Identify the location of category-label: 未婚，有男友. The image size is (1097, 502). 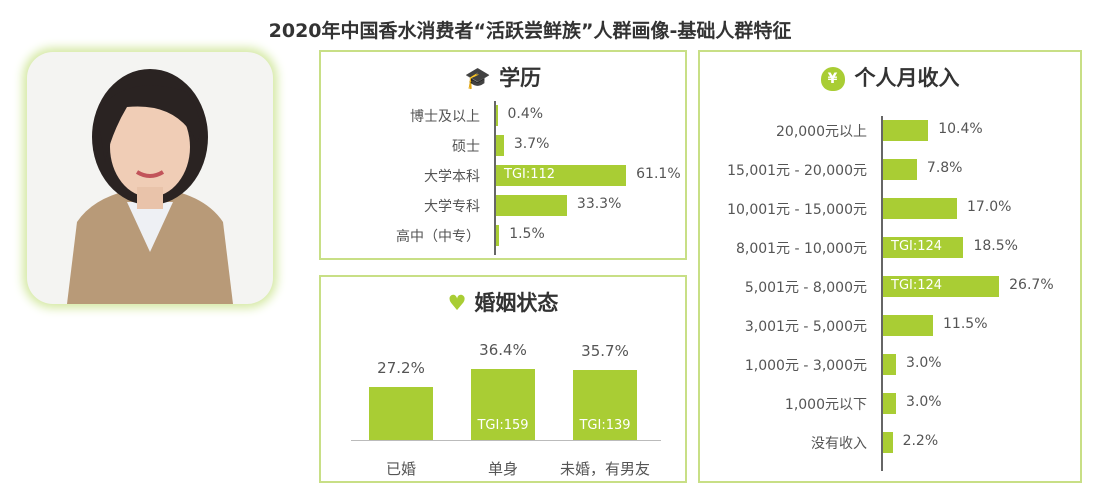
(604, 469).